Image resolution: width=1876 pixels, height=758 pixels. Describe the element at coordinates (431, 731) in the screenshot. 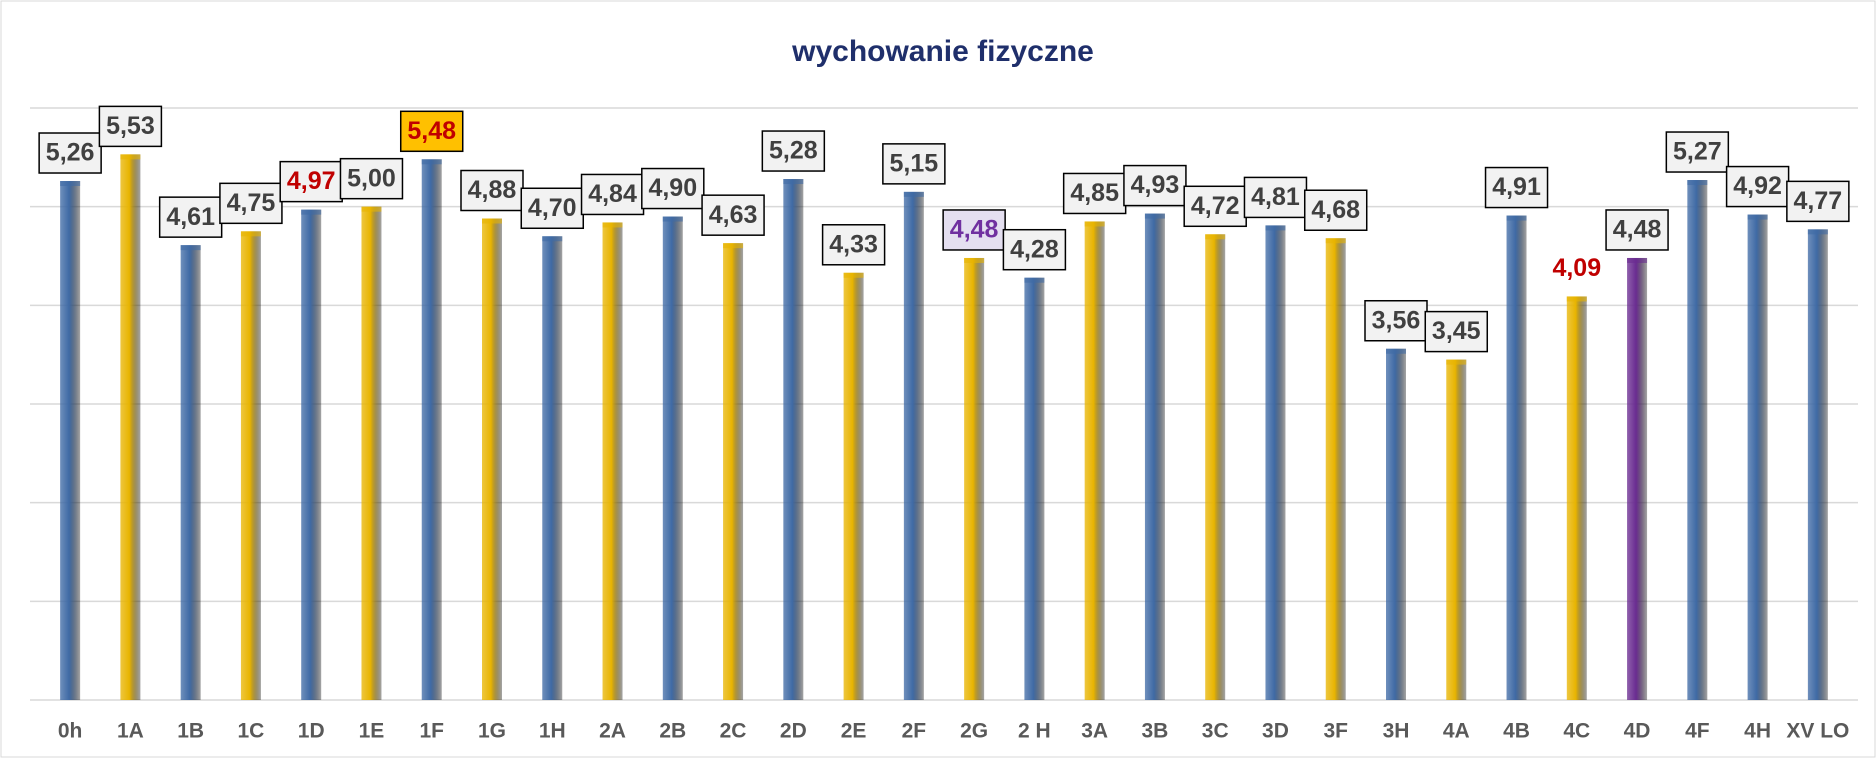

I see `x-tick-label: 1F` at that location.